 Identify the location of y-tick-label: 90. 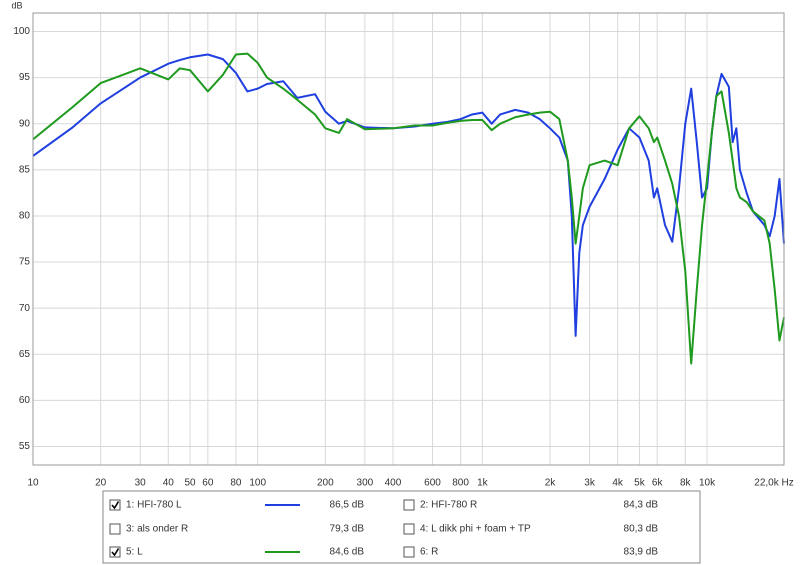
(25, 123).